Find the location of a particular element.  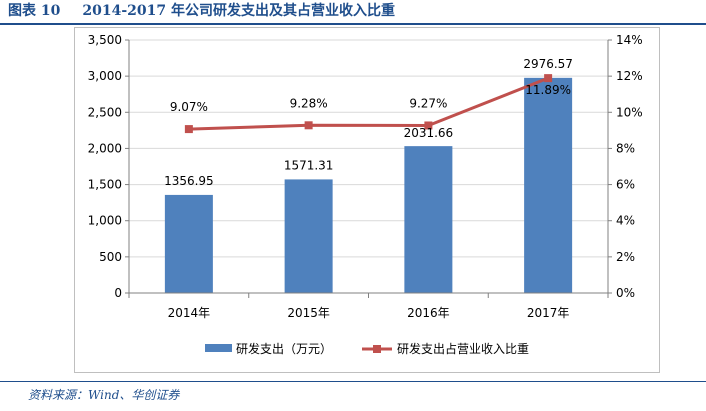

bar-data-label: 2976.57 is located at coordinates (548, 64).